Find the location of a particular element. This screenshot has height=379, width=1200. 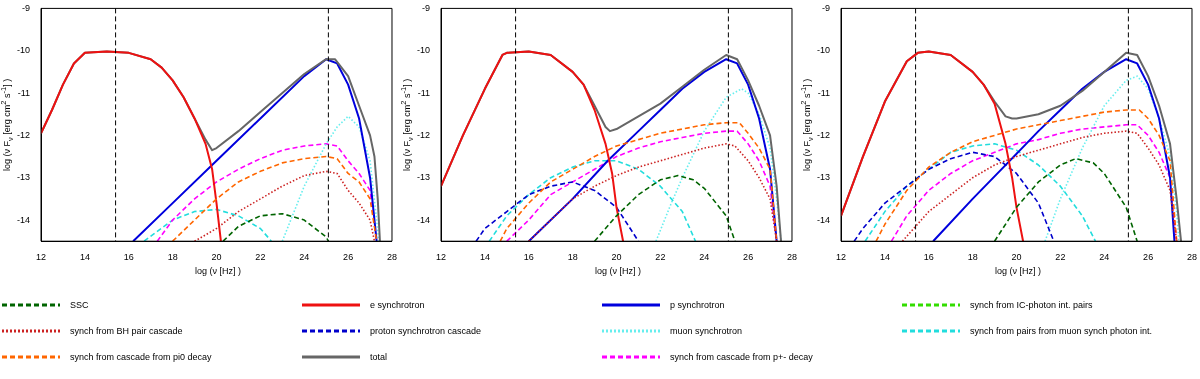

legend-label: synch from cascade from p+- decay is located at coordinates (741, 357).